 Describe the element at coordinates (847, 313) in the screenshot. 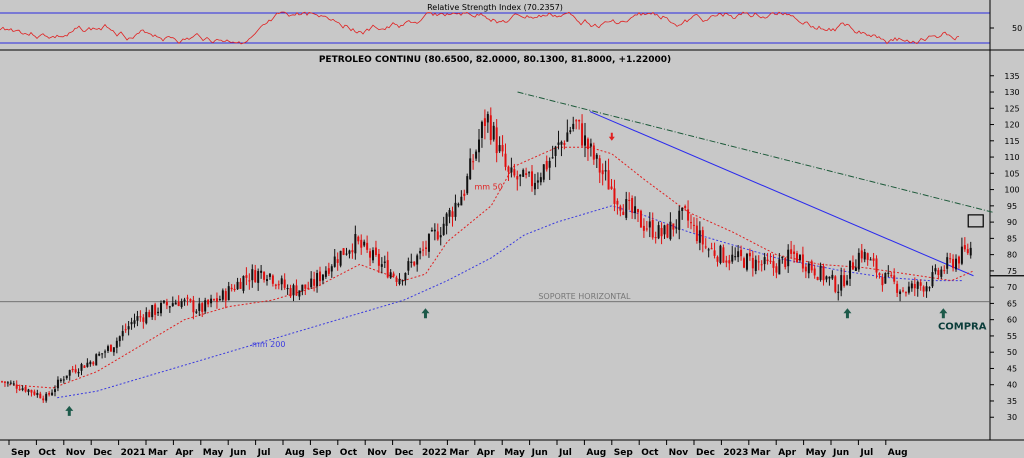

I see `up-arrow-icon` at that location.